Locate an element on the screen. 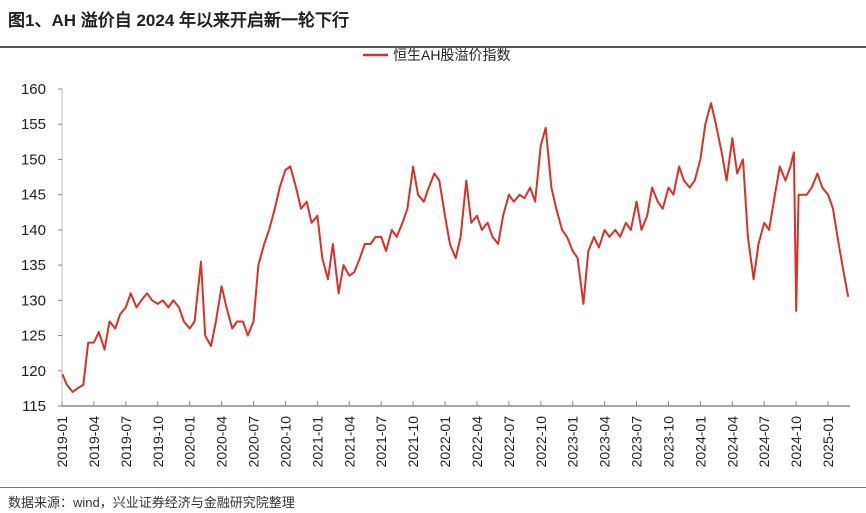 This screenshot has width=866, height=513. legend-label: 恒生AH股溢价指数 is located at coordinates (451, 55).